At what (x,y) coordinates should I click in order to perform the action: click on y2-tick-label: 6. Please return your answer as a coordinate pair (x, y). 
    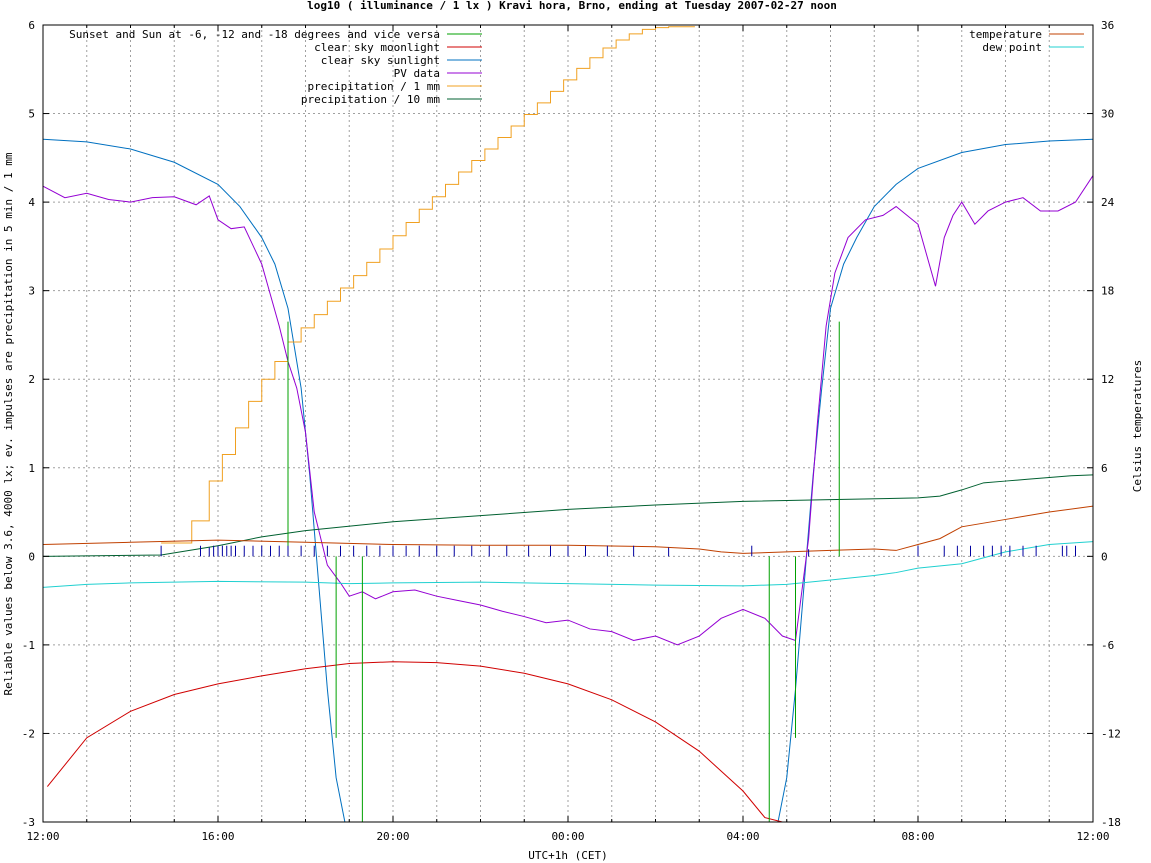
    Looking at the image, I should click on (1104, 468).